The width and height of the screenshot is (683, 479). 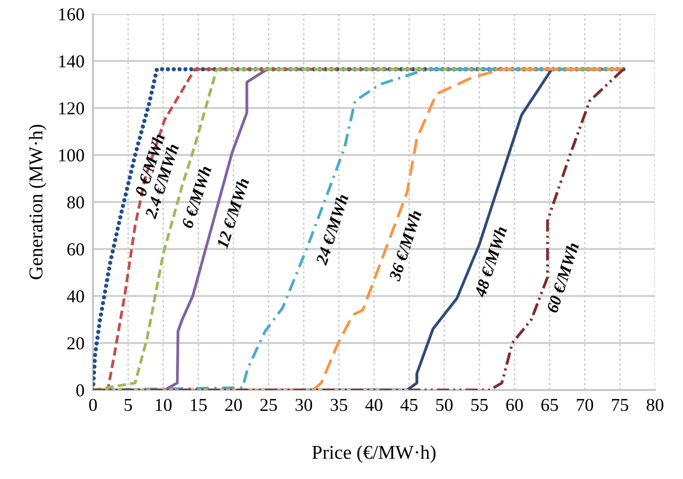 I want to click on y-axis-title: Generation (MW·h), so click(x=37, y=202).